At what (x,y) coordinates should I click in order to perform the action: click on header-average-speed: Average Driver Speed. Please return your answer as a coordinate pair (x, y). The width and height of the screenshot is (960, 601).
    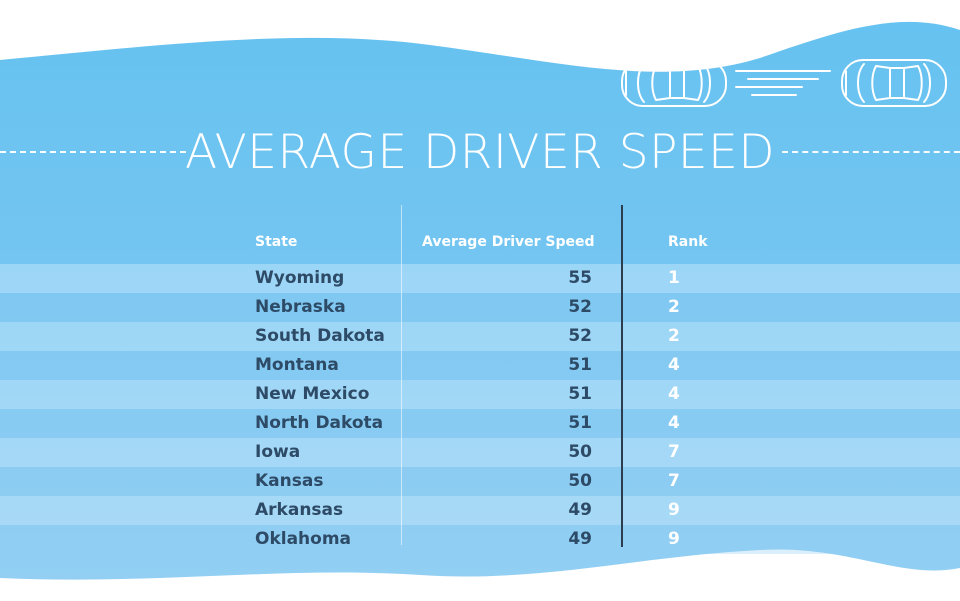
    Looking at the image, I should click on (508, 242).